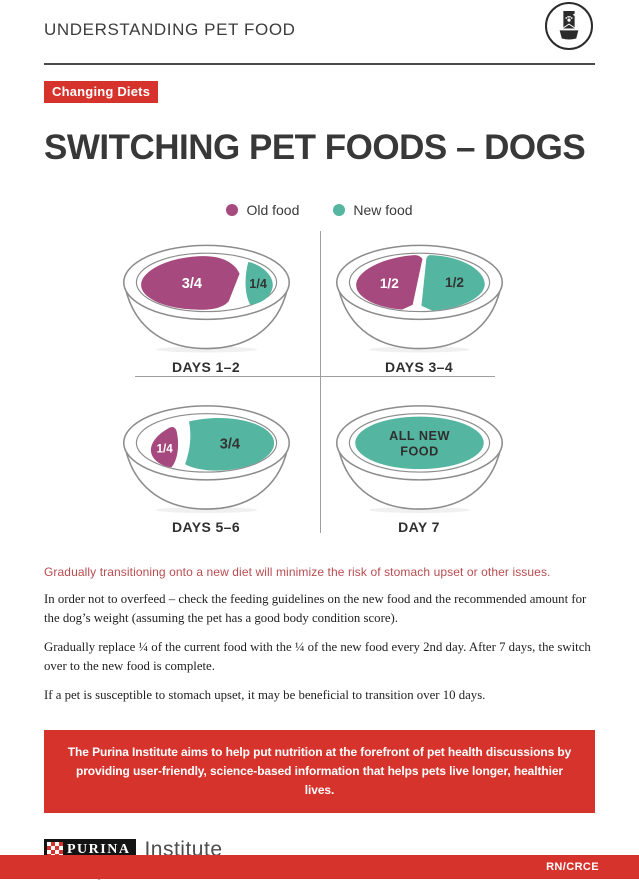 The width and height of the screenshot is (639, 880). I want to click on old-fraction-label: 1/2, so click(388, 283).